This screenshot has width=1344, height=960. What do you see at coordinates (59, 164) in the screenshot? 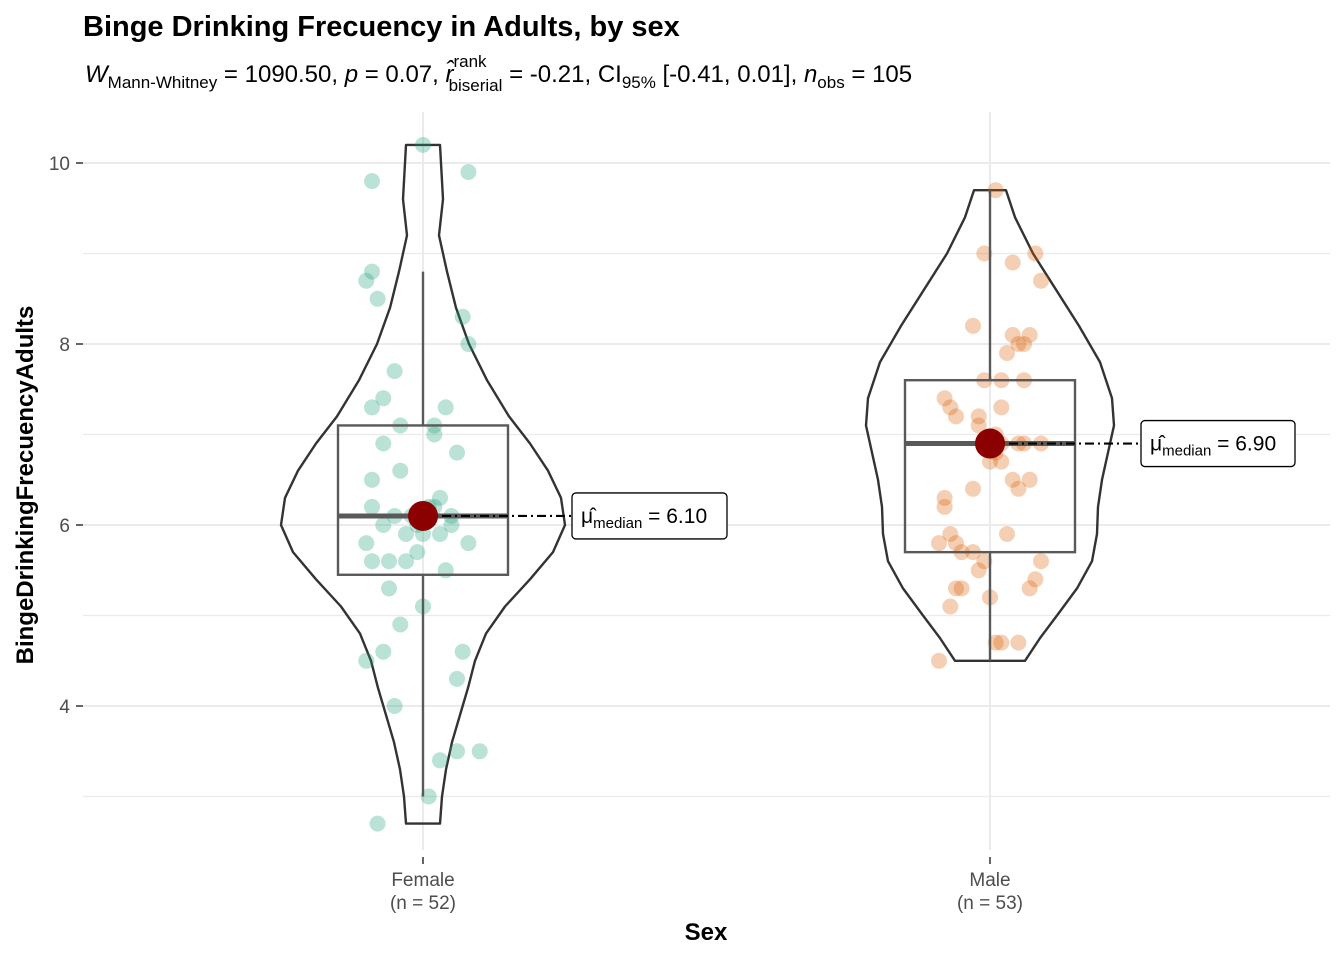
I see `y-tick-label: 10` at bounding box center [59, 164].